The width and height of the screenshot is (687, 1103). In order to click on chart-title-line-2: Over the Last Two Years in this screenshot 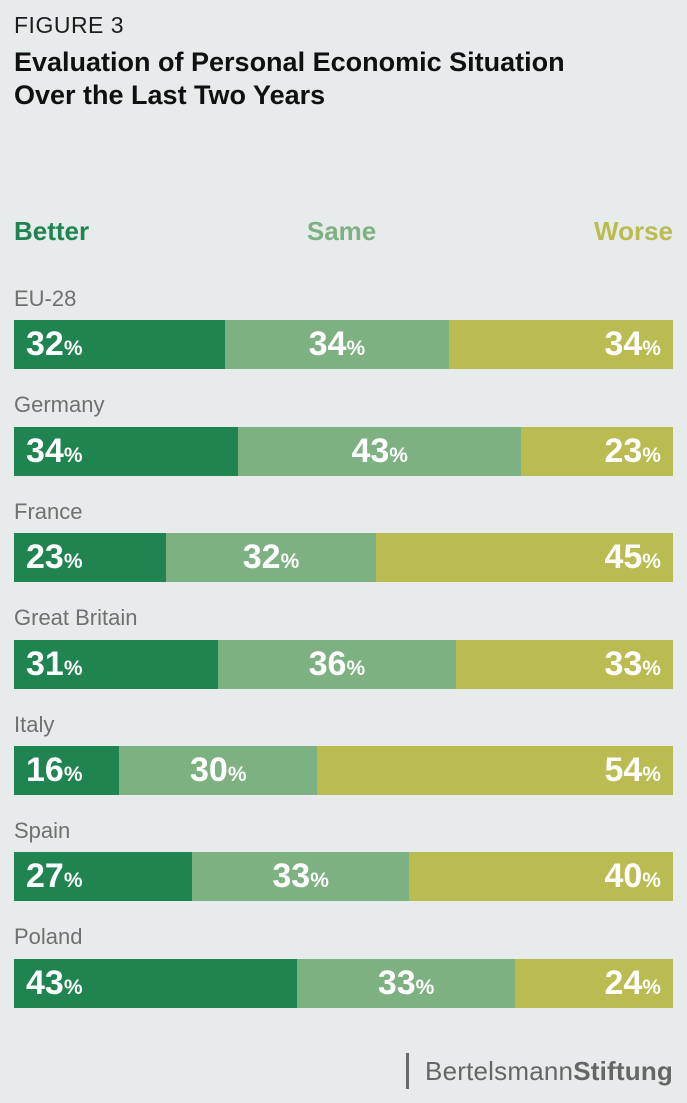, I will do `click(170, 94)`.